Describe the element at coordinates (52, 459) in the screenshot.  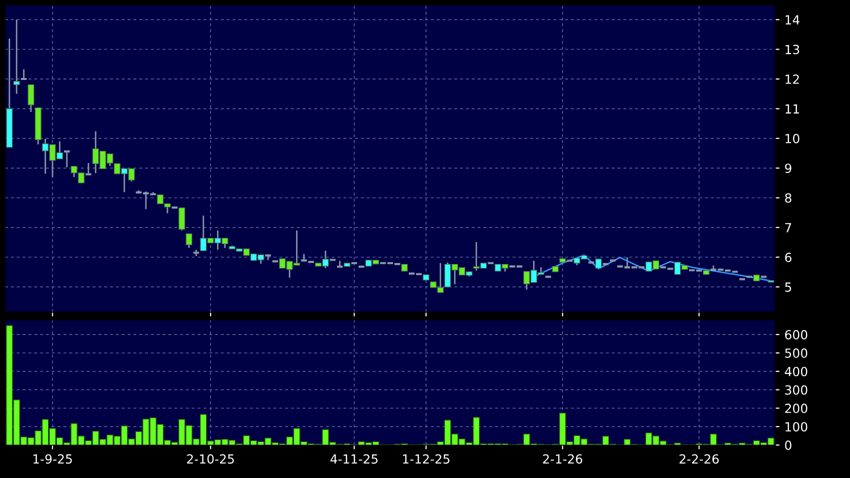
I see `x-tick-label: 1-9-25` at that location.